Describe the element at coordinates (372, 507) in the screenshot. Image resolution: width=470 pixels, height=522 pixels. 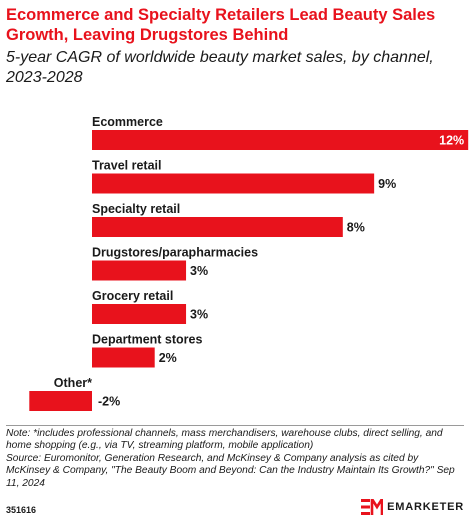
I see `emarketer-logo-icon` at that location.